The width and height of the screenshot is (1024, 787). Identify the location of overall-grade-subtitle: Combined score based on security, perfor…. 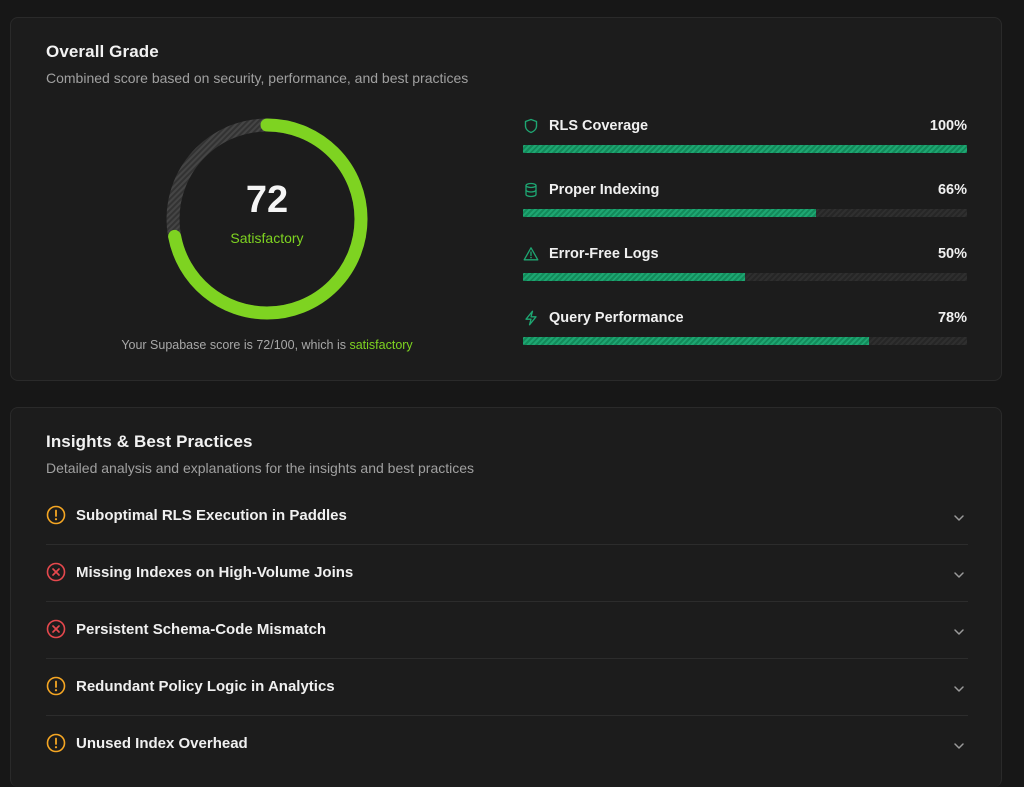
(257, 78).